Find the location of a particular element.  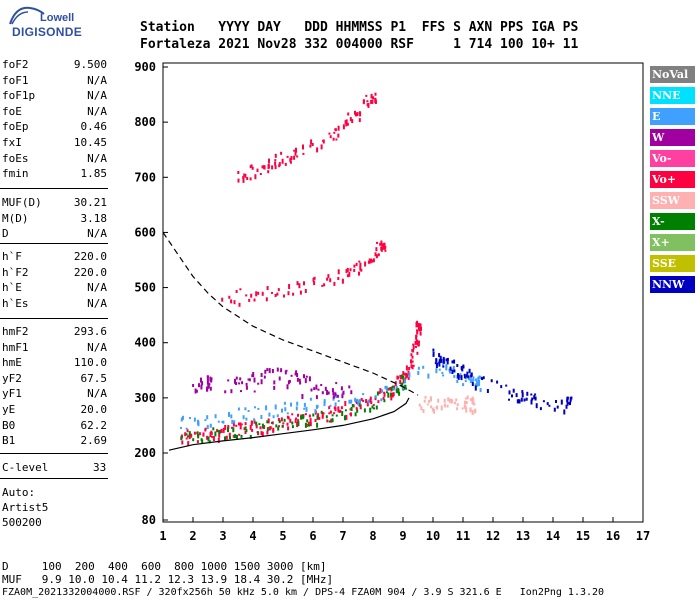

param-value: 1.85 is located at coordinates (94, 174).